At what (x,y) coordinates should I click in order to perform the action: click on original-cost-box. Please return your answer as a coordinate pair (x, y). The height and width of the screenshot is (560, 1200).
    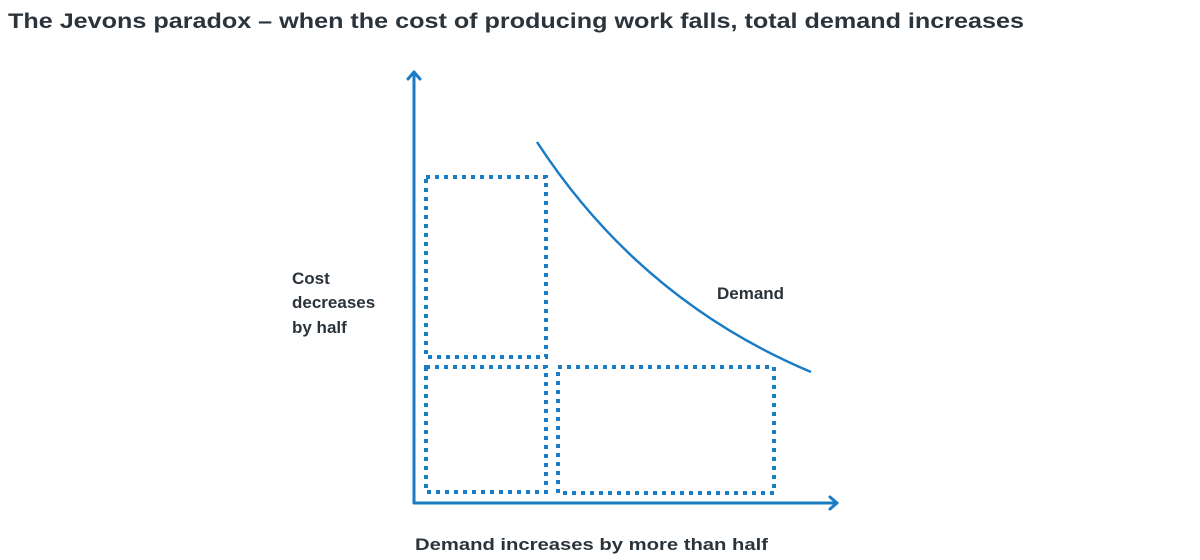
    Looking at the image, I should click on (486, 267).